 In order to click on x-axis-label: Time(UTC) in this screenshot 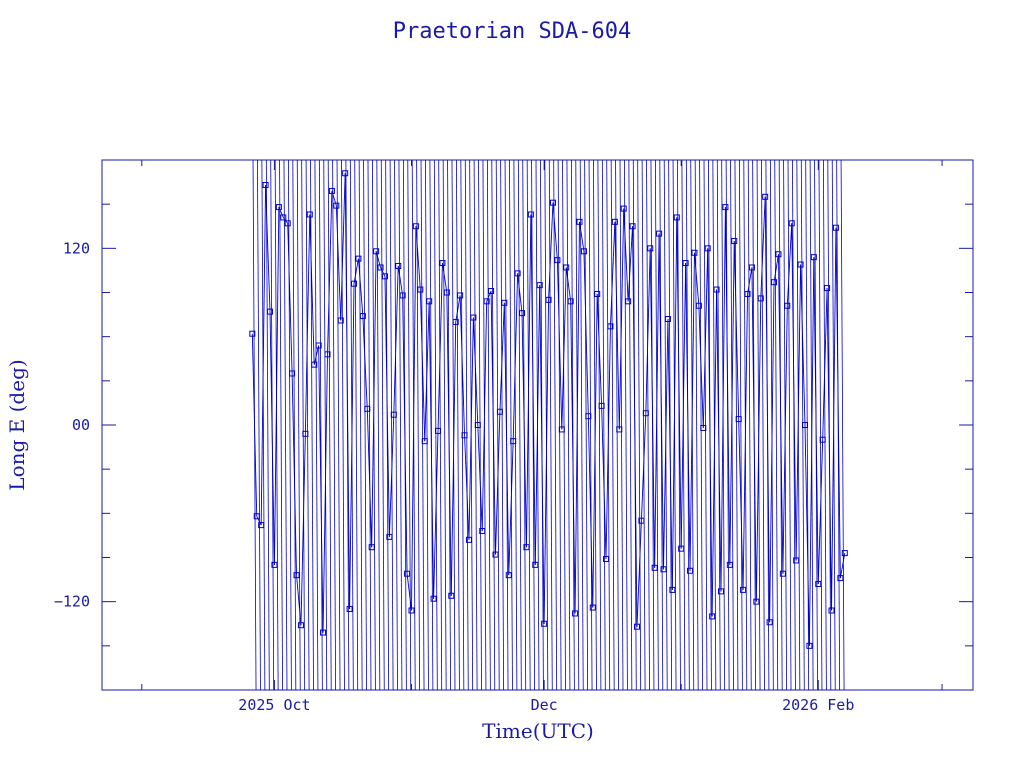, I will do `click(538, 731)`.